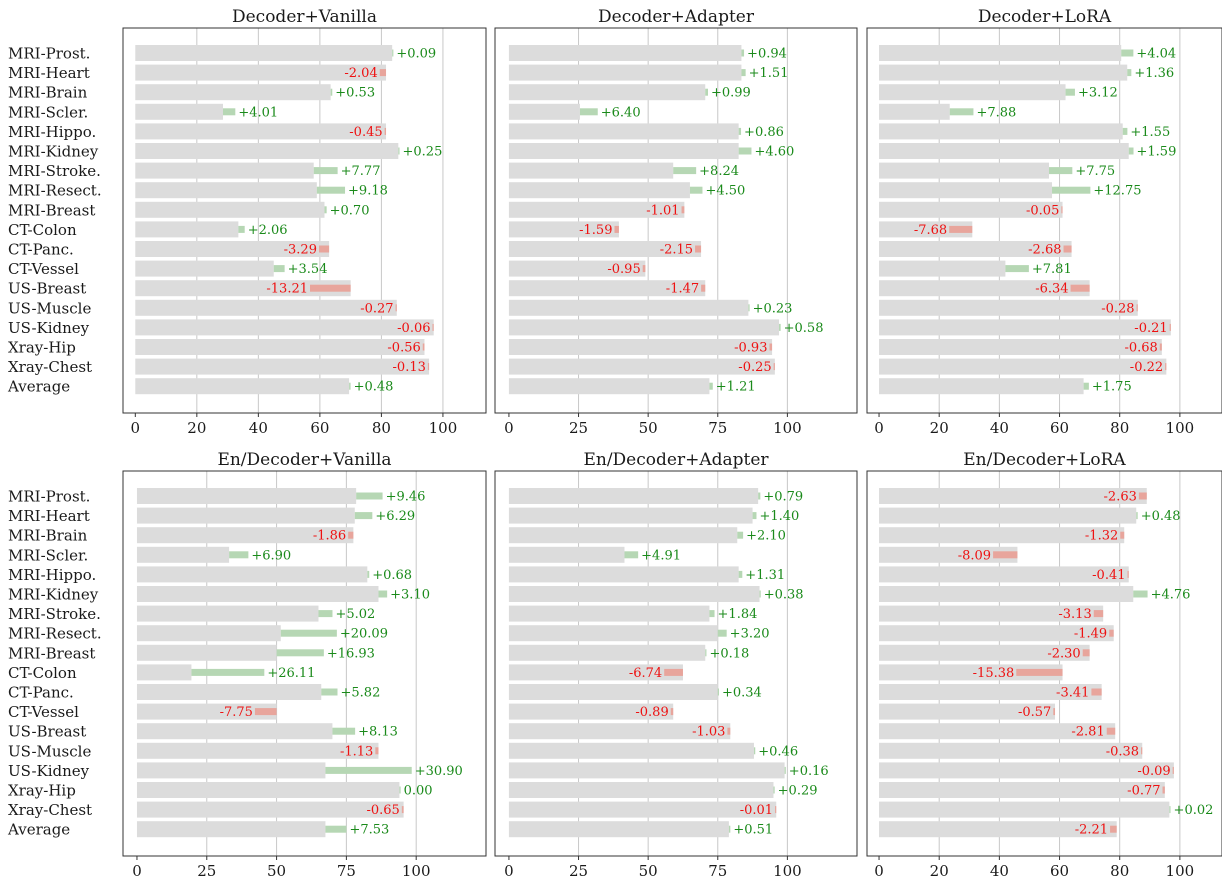 The width and height of the screenshot is (1222, 881). Describe the element at coordinates (1143, 791) in the screenshot. I see `delta-label: -0.77` at that location.